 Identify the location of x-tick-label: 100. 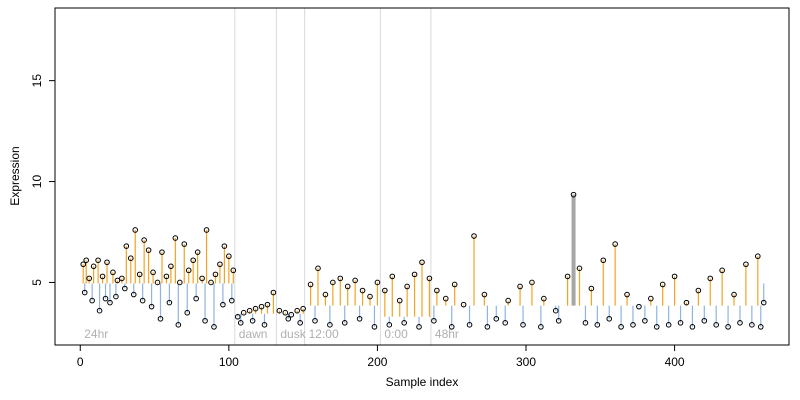
(229, 362).